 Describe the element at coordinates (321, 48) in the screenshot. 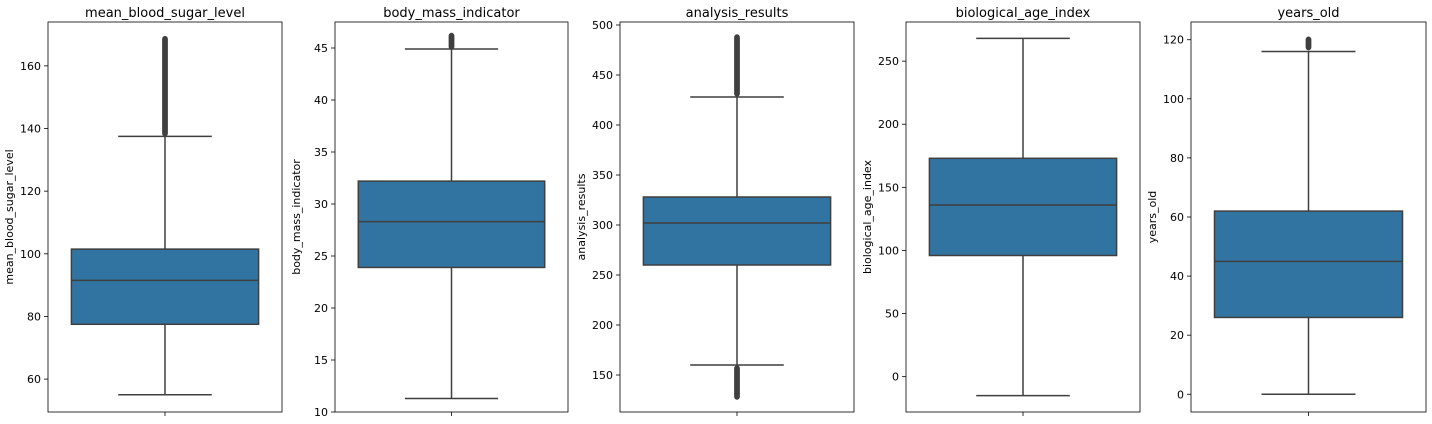

I see `y-tick-label: 45` at that location.